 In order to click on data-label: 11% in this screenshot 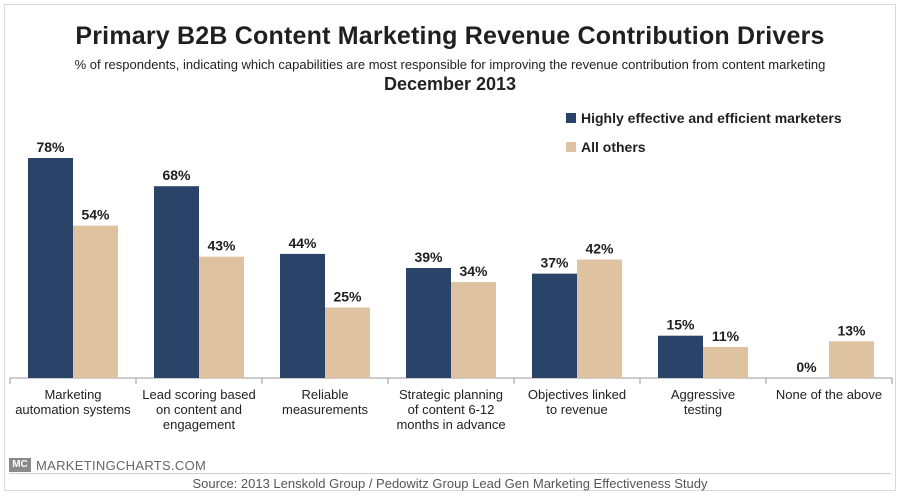, I will do `click(726, 336)`.